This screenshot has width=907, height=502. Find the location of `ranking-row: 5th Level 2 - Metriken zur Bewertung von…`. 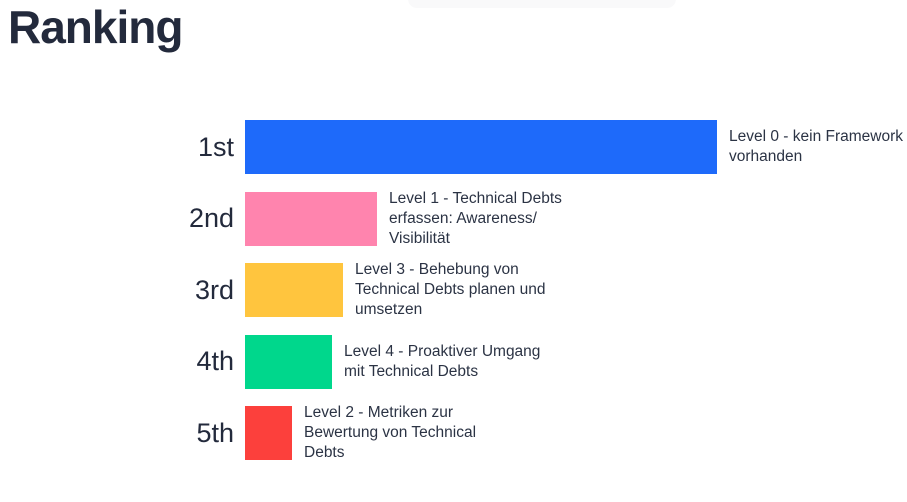

ranking-row: 5th Level 2 - Metriken zur Bewertung von… is located at coordinates (453, 432).